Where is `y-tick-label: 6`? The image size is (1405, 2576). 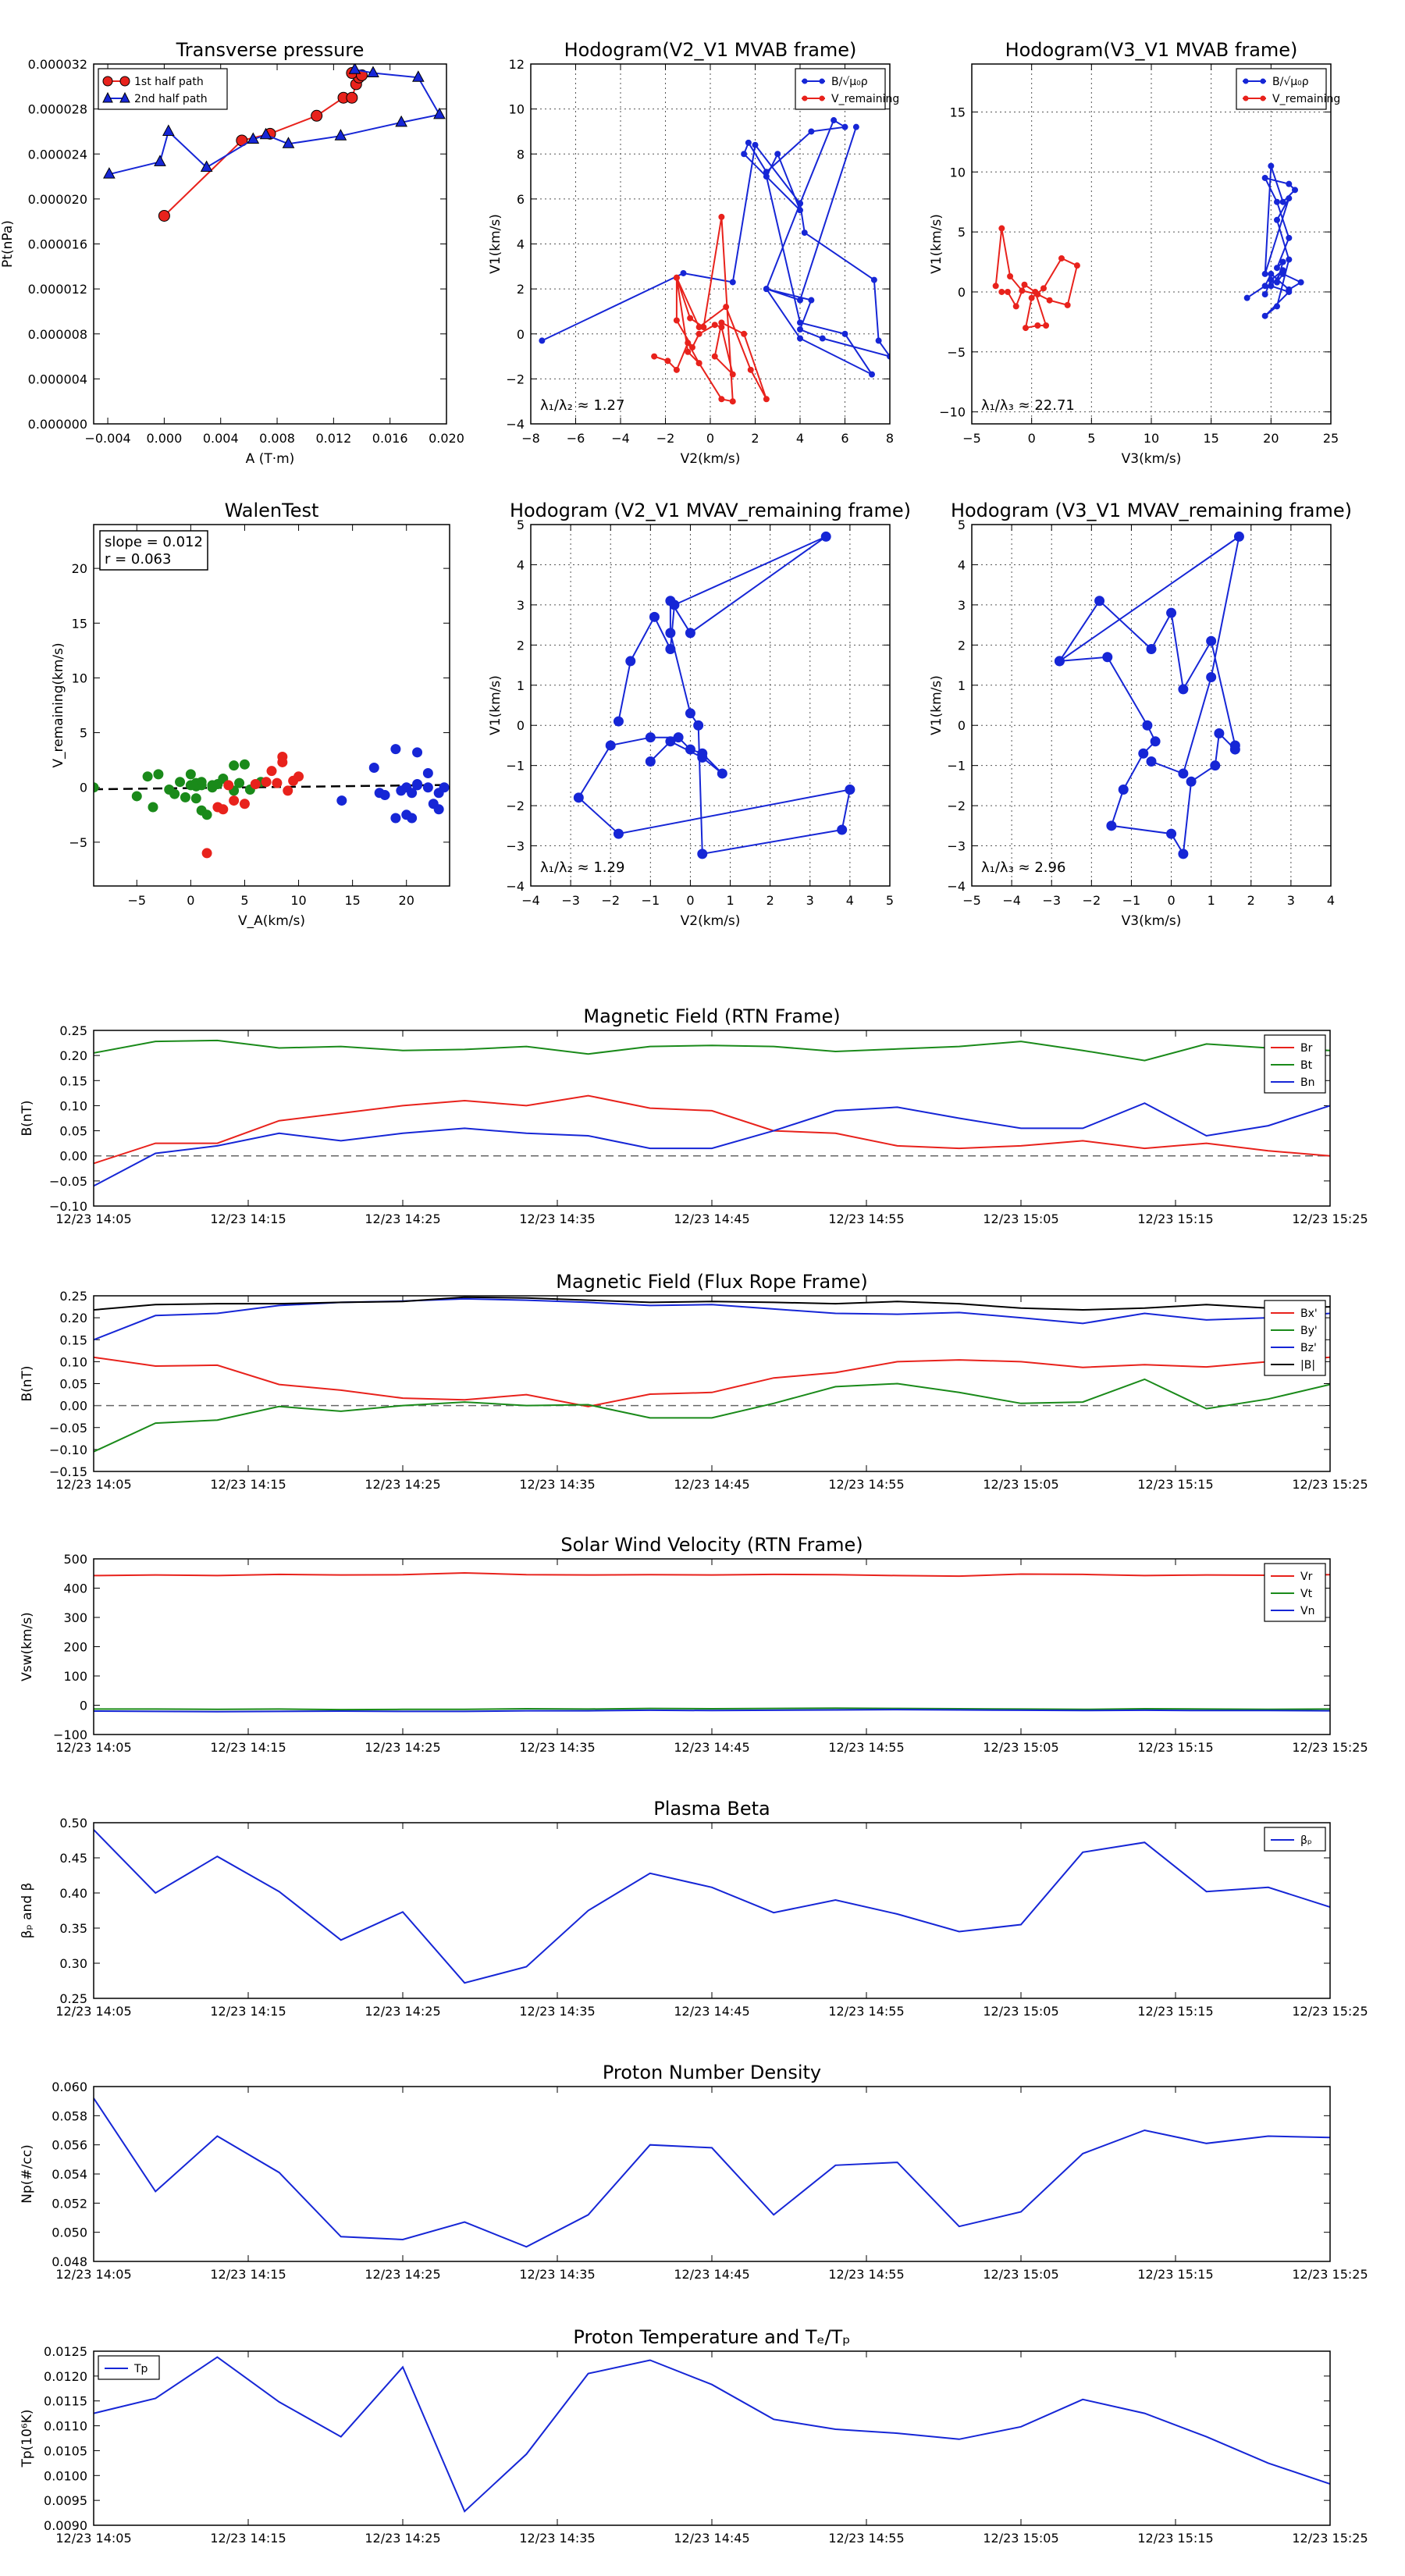
y-tick-label: 6 is located at coordinates (521, 199).